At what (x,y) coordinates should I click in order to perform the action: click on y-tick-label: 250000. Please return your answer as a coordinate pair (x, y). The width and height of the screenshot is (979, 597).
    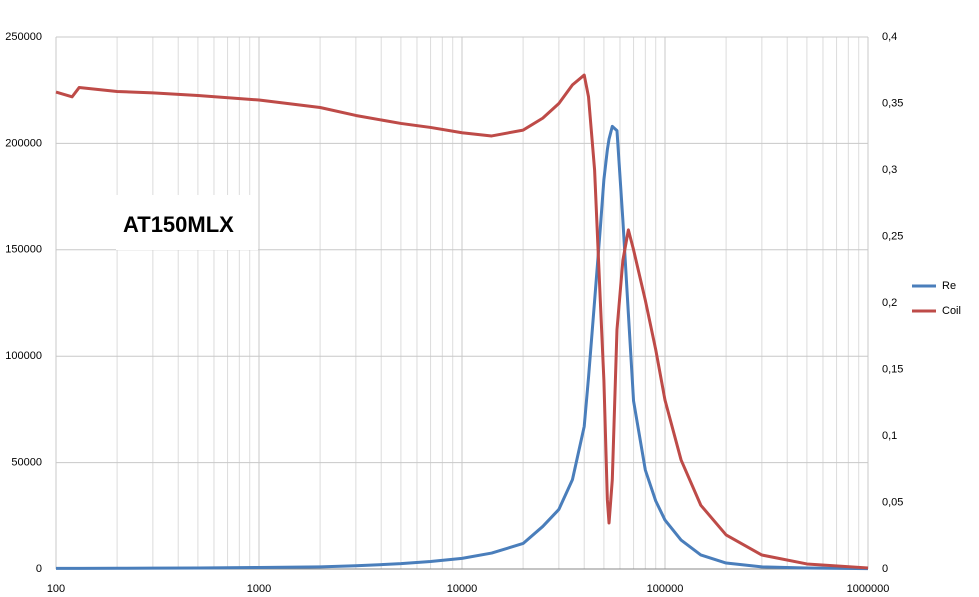
    Looking at the image, I should click on (23, 37).